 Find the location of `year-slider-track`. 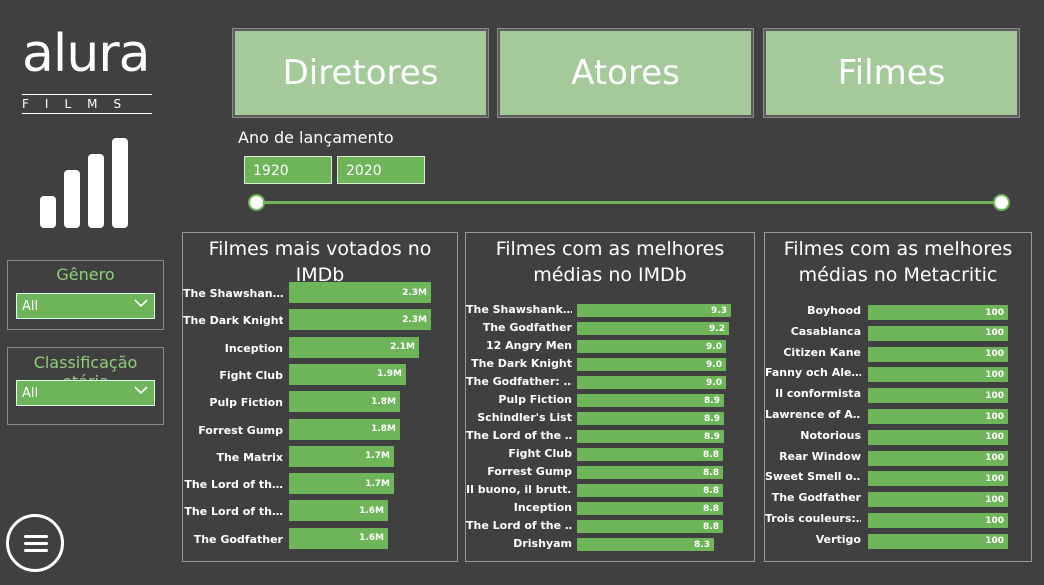

year-slider-track is located at coordinates (629, 202).